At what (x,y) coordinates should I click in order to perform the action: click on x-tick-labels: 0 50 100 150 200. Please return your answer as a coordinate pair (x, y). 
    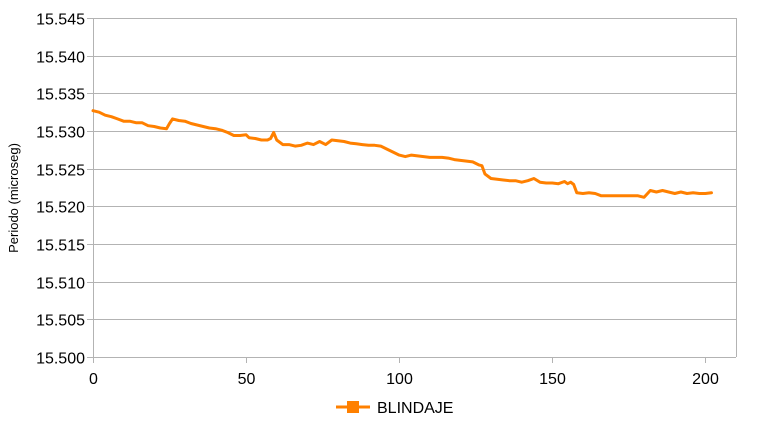
    Looking at the image, I should click on (404, 379).